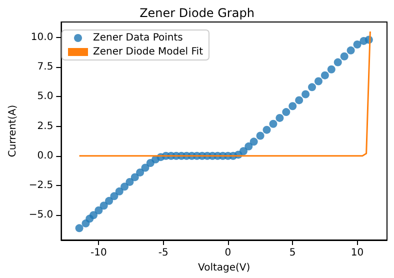  Describe the element at coordinates (138, 38) in the screenshot. I see `legend-label: Zener Data Points` at that location.